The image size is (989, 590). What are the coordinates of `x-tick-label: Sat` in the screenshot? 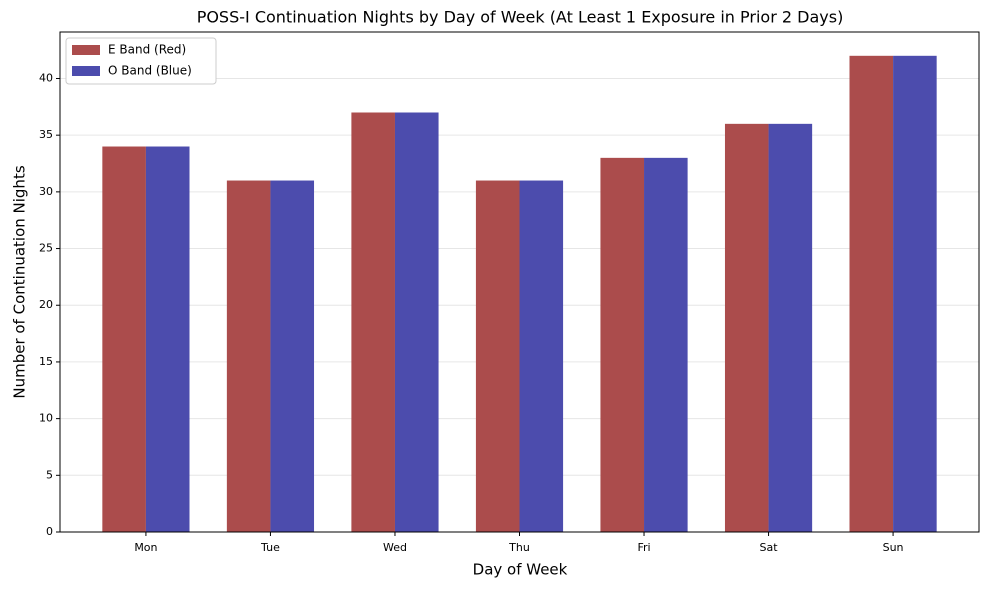 It's located at (769, 547).